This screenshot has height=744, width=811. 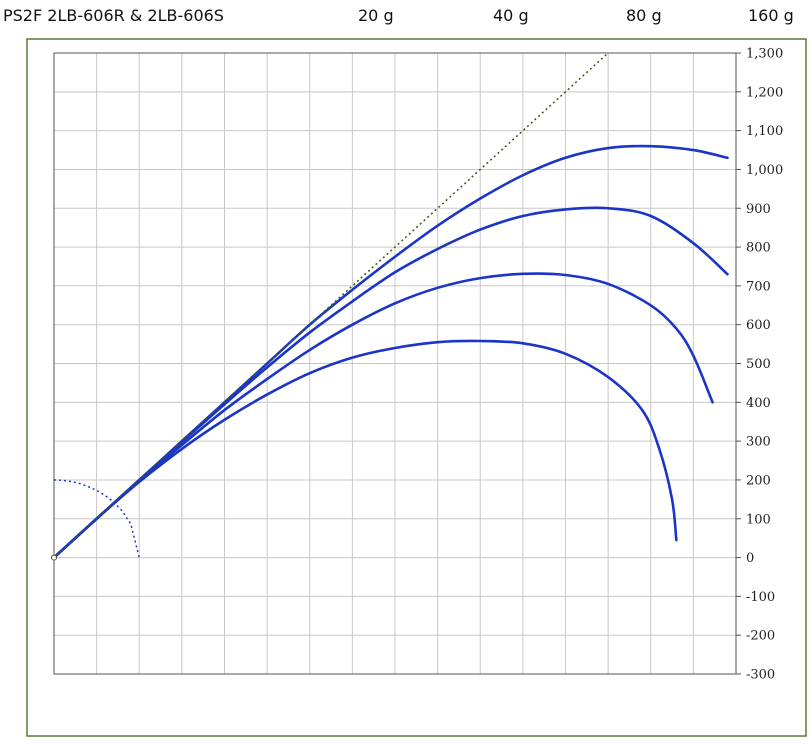 I want to click on y-tick-label: 1,200, so click(x=764, y=92).